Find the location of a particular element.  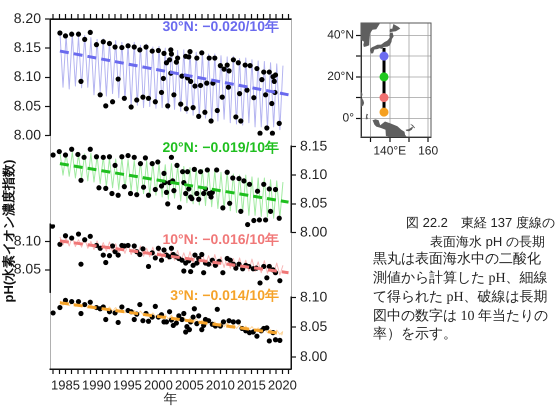

x-tick-label: 140°E is located at coordinates (389, 151).